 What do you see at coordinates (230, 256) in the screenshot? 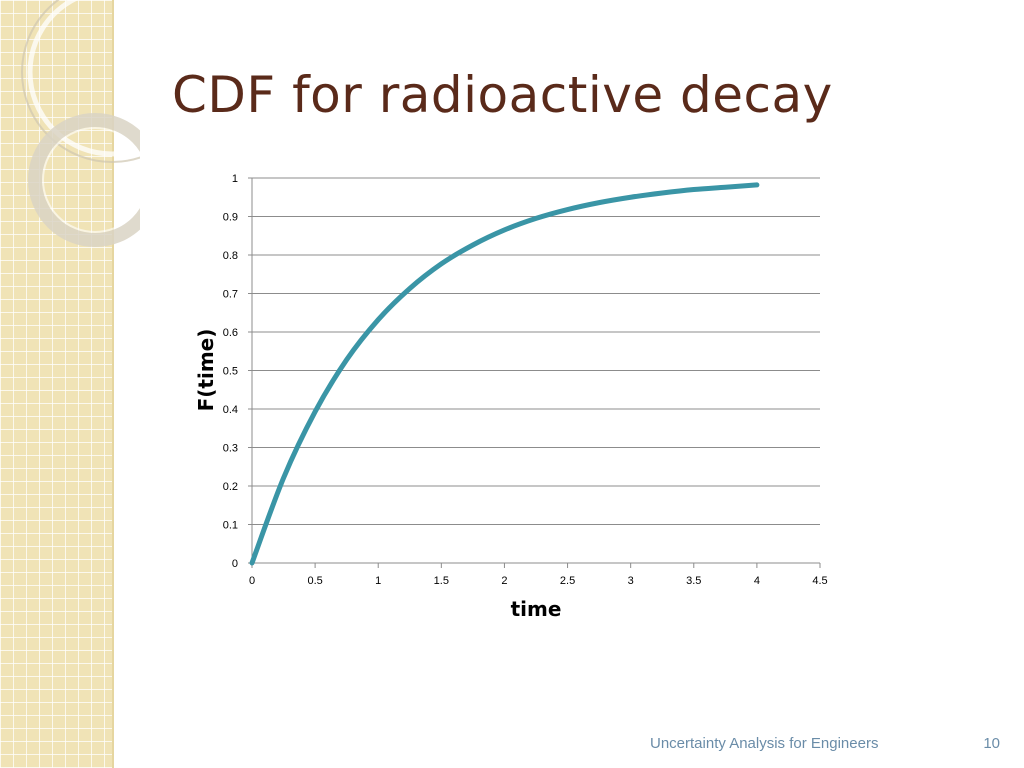
I see `y-tick-label: 0.8` at bounding box center [230, 256].